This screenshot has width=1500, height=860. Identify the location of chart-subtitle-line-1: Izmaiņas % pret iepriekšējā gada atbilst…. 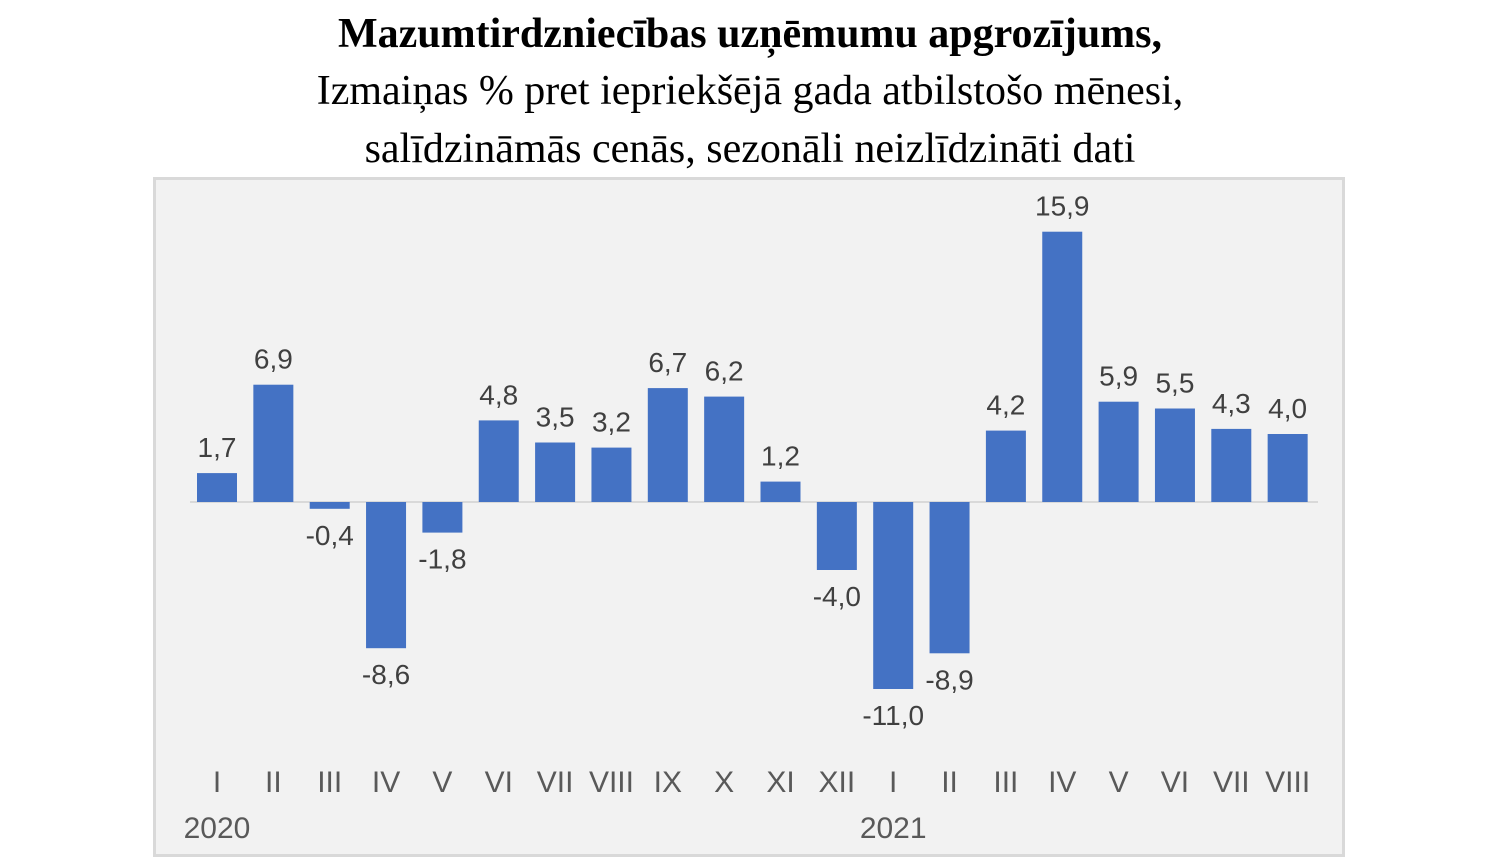
(750, 91).